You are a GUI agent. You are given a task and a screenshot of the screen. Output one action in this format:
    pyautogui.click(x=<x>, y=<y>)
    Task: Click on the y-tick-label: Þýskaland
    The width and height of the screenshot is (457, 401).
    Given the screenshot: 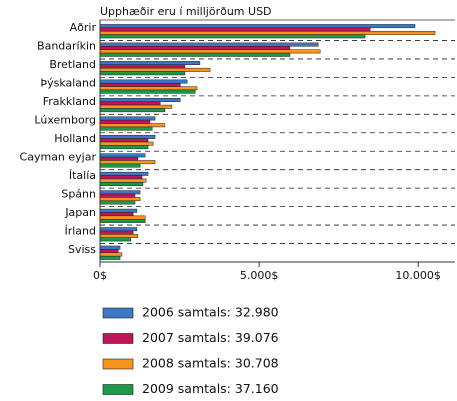 What is the action you would take?
    pyautogui.click(x=68, y=83)
    